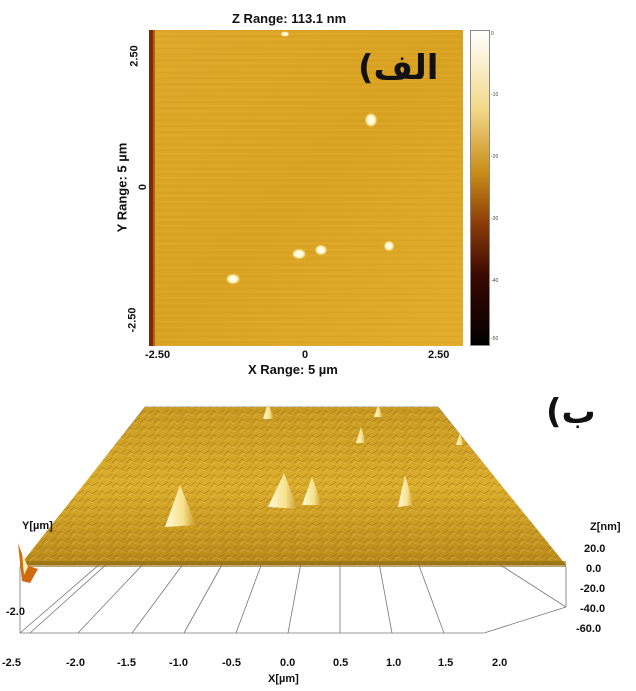 This screenshot has width=636, height=691. Describe the element at coordinates (178, 663) in the screenshot. I see `x-tick-3d-3: -1.0` at that location.